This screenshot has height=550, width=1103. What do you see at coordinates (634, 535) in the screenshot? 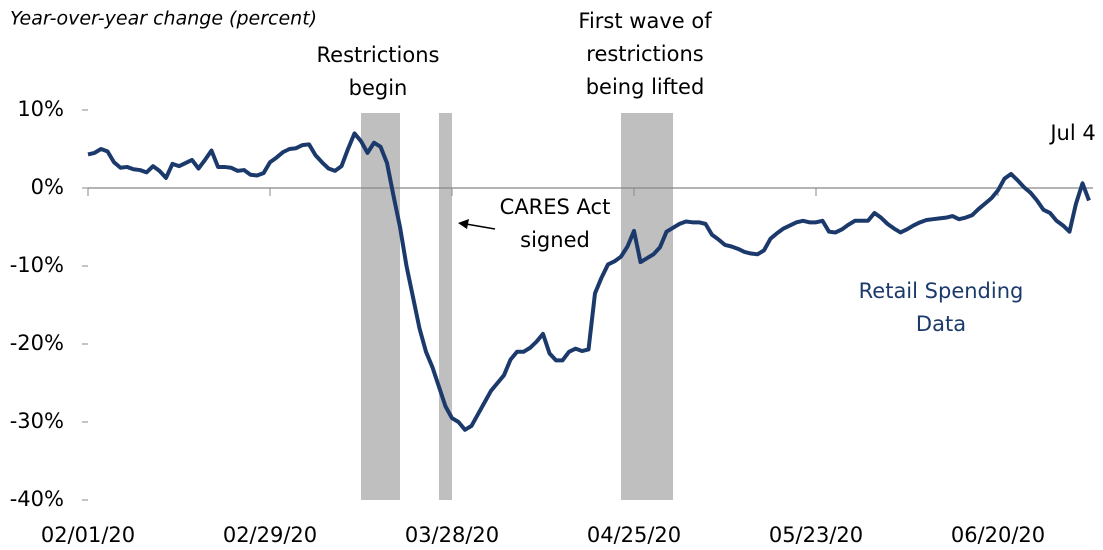
I see `x-tick-label: 04/25/20` at bounding box center [634, 535].